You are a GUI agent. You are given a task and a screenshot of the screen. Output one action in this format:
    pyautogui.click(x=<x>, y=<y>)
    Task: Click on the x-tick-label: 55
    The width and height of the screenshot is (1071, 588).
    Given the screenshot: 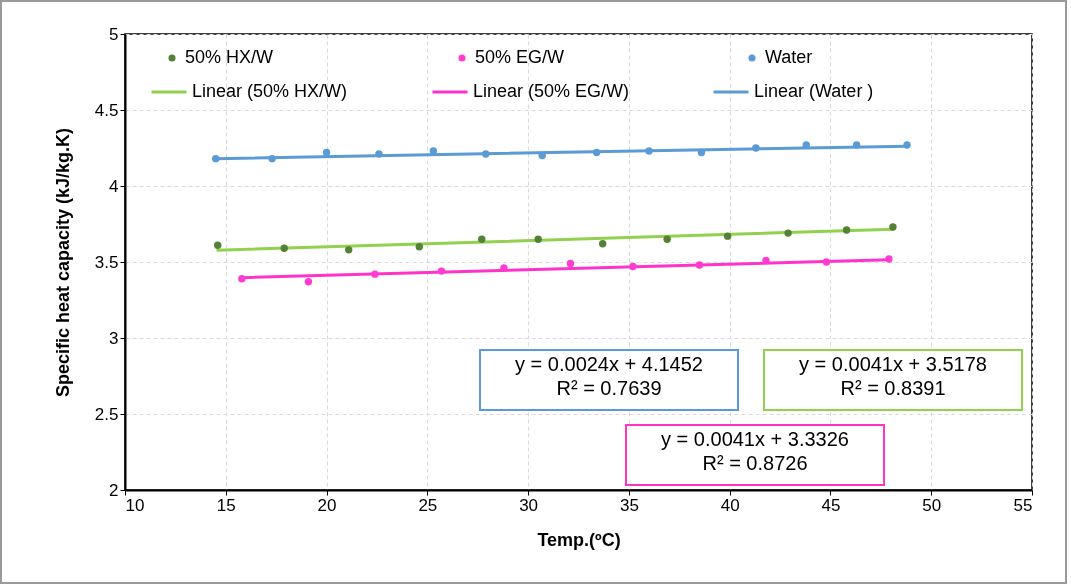 What is the action you would take?
    pyautogui.click(x=1023, y=505)
    